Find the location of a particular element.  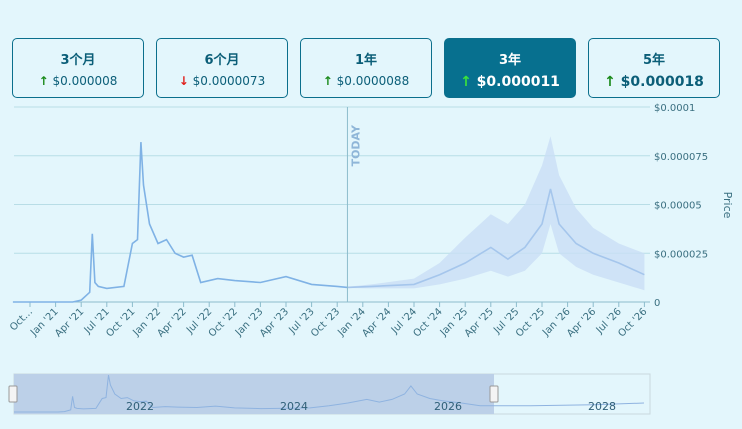

y-tick-label: $0.000075 is located at coordinates (681, 157).